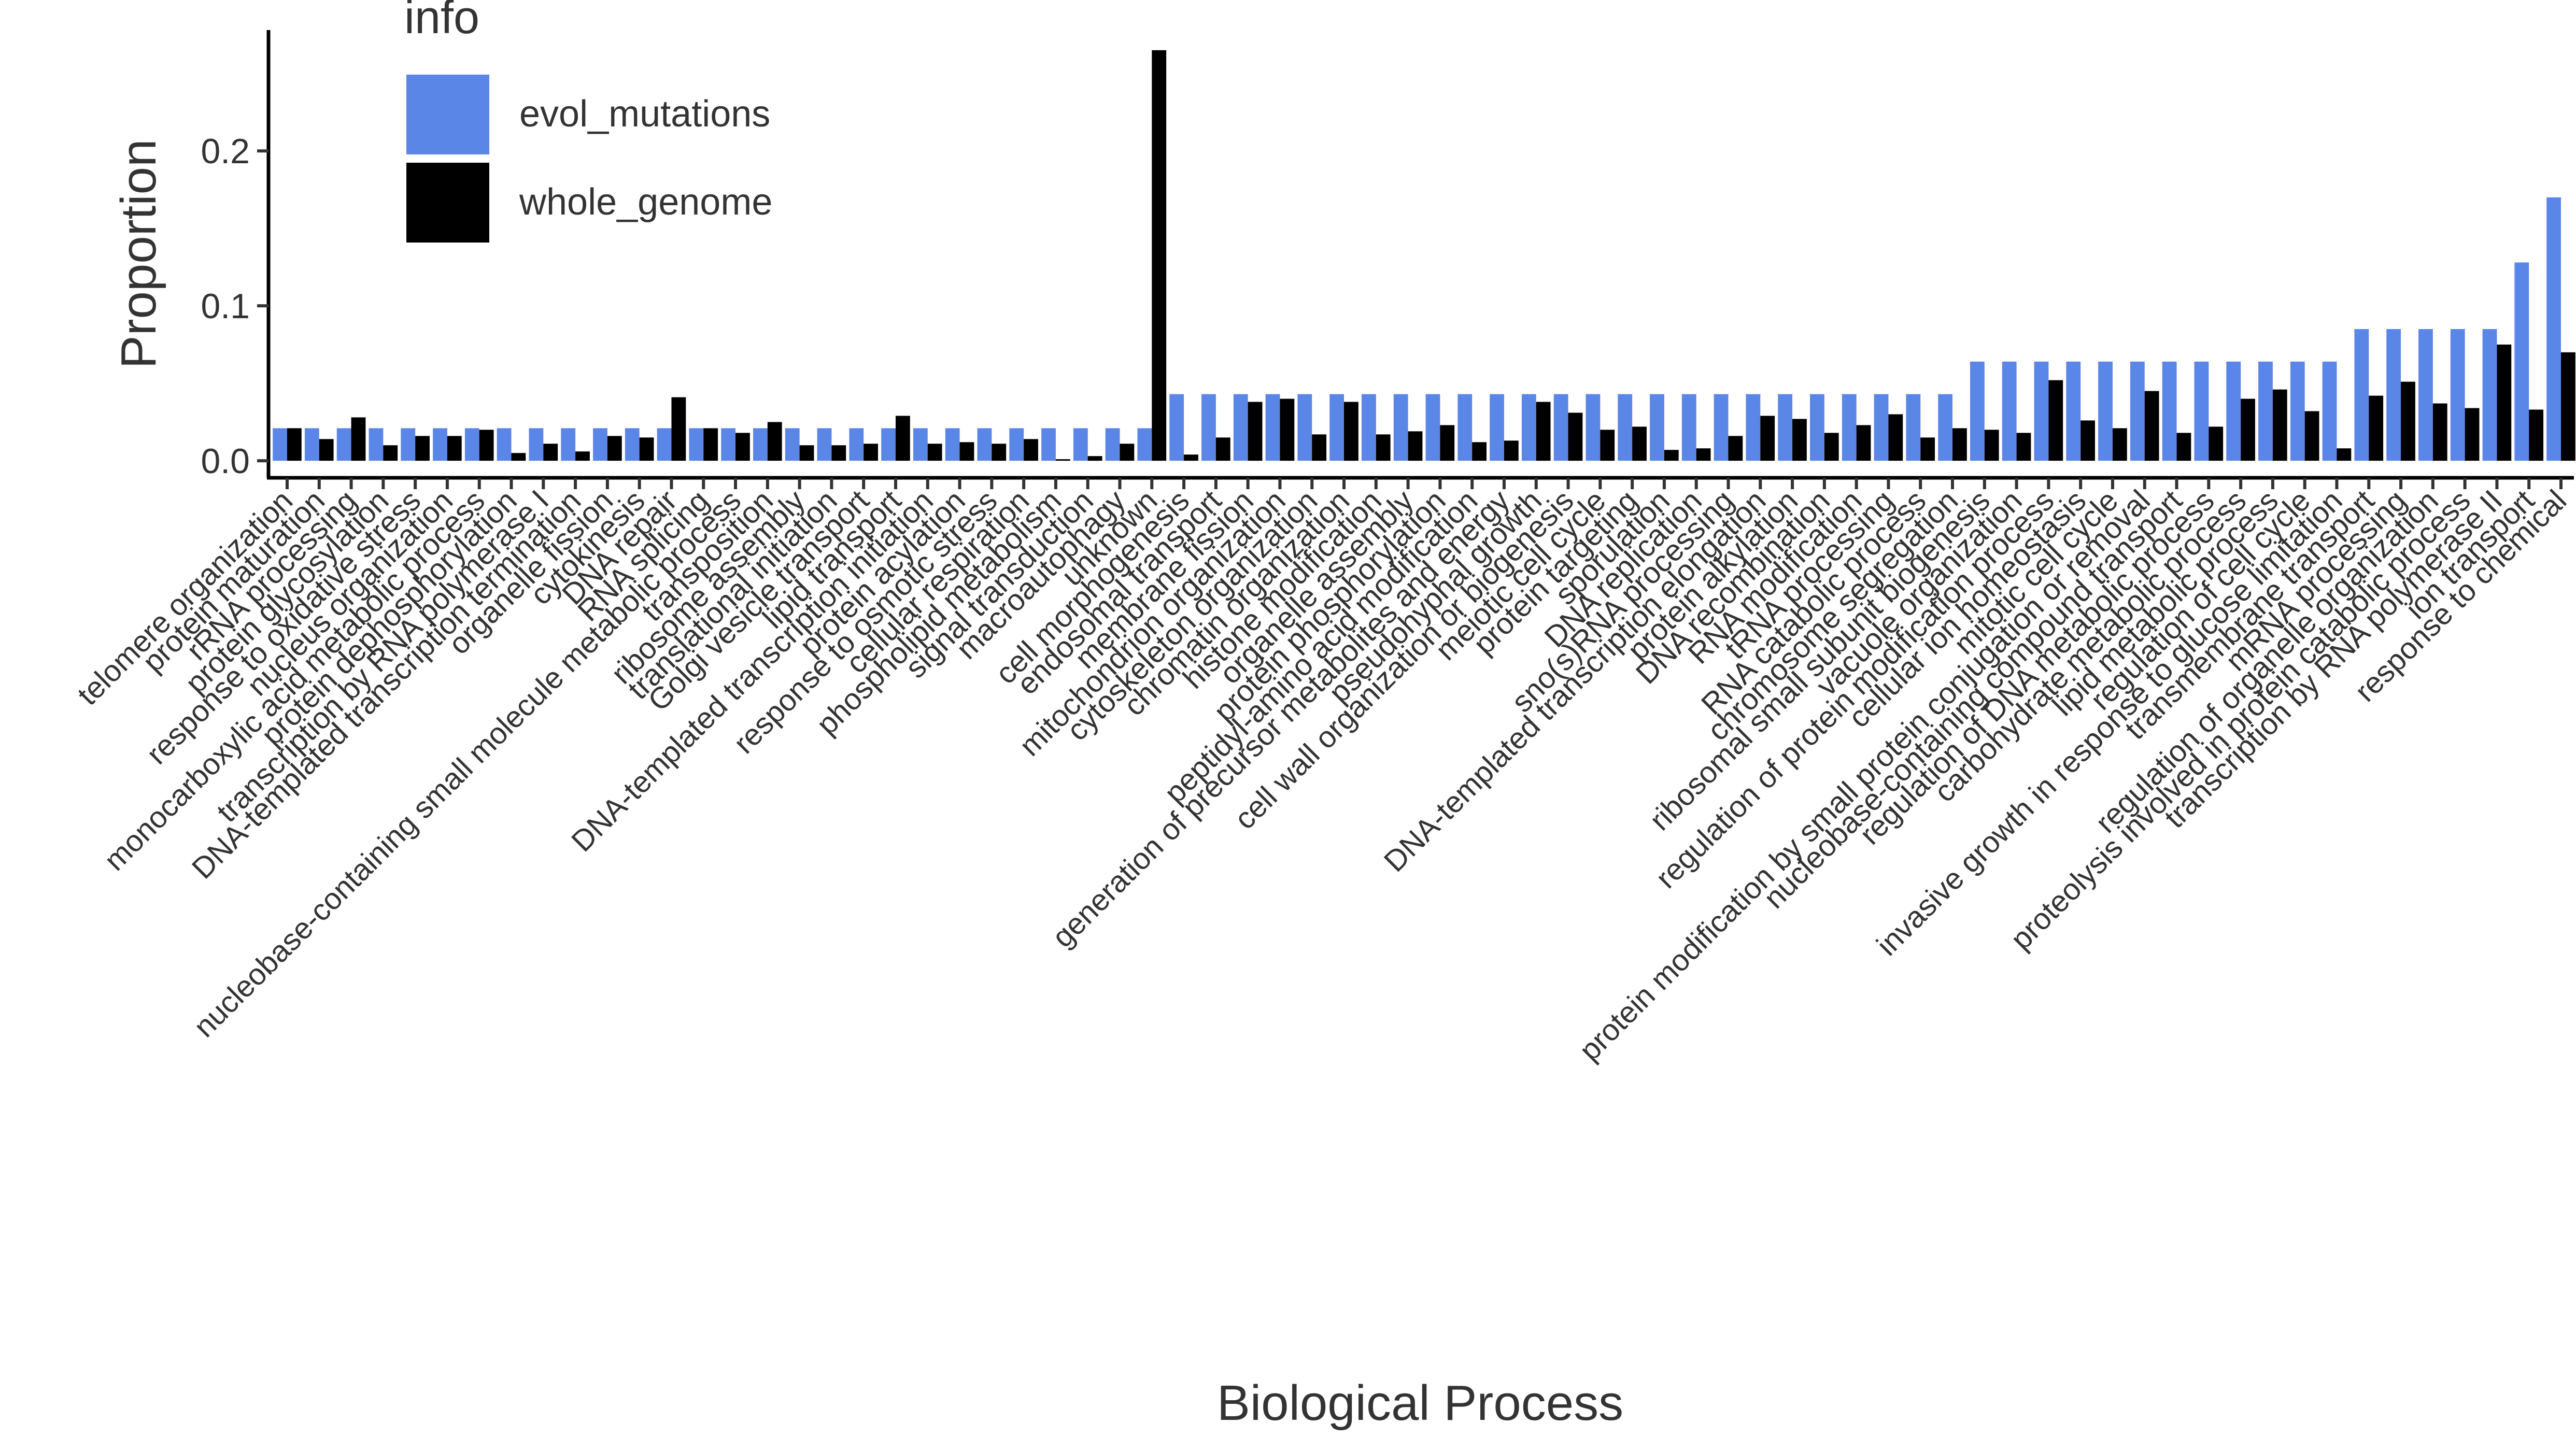  I want to click on y-axis-title: Proportion, so click(138, 254).